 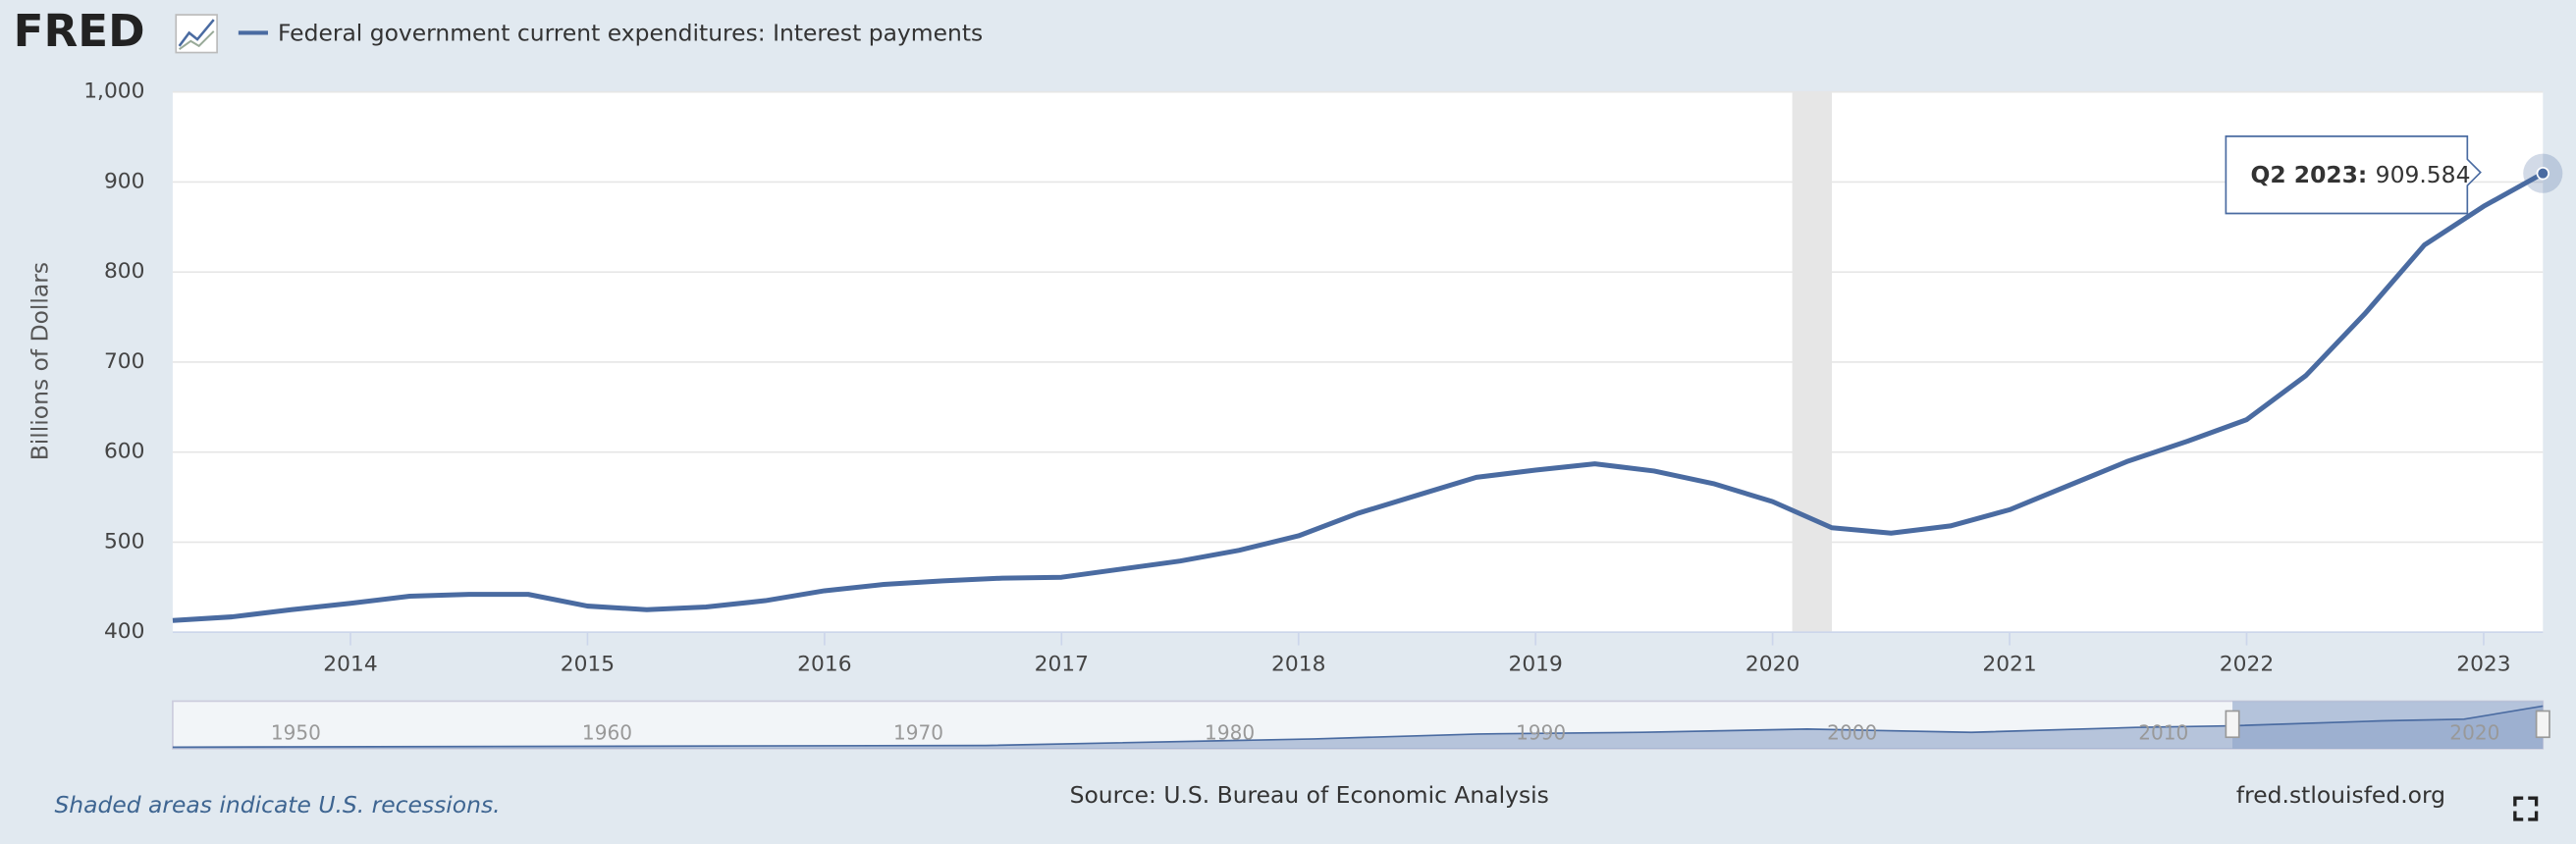 I want to click on x-tick-label: 2023, so click(x=2483, y=665).